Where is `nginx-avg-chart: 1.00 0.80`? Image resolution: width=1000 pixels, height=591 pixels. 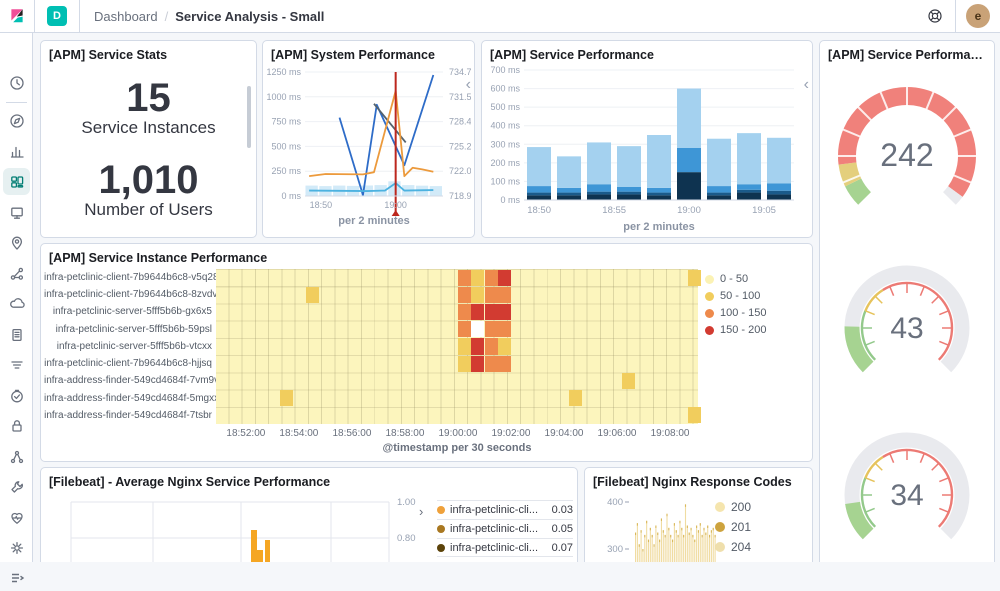 nginx-avg-chart: 1.00 0.80 is located at coordinates (249, 527).